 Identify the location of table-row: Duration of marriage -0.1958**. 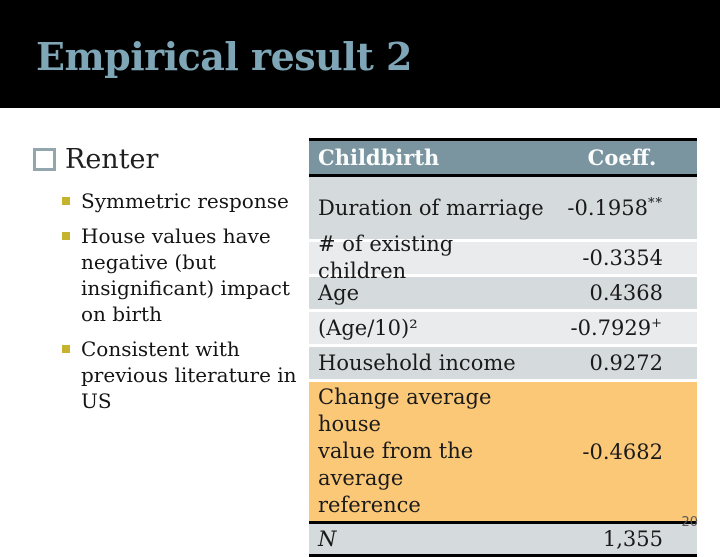
(503, 209).